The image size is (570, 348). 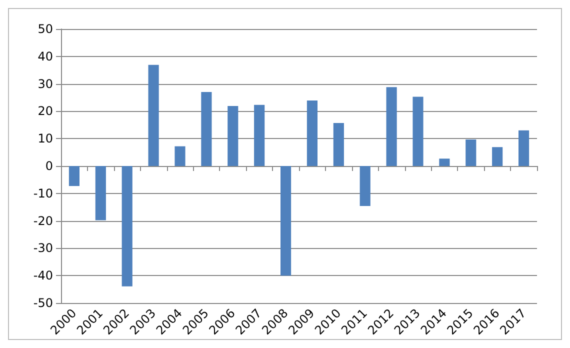 I want to click on y-tick-label: 0, so click(x=49, y=166).